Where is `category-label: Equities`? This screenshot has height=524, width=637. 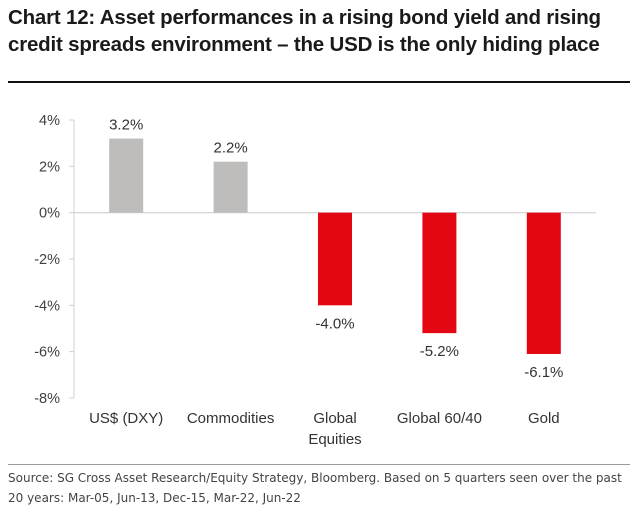 category-label: Equities is located at coordinates (334, 439).